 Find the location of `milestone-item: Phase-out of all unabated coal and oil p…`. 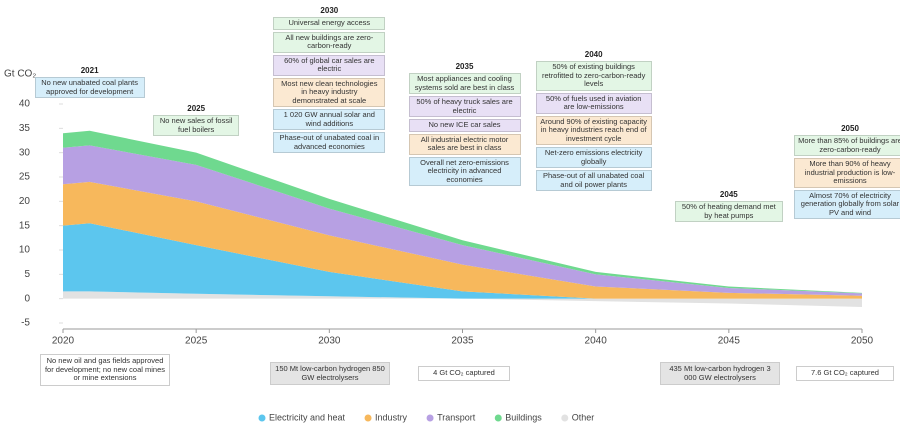

milestone-item: Phase-out of all unabated coal and oil p… is located at coordinates (593, 180).